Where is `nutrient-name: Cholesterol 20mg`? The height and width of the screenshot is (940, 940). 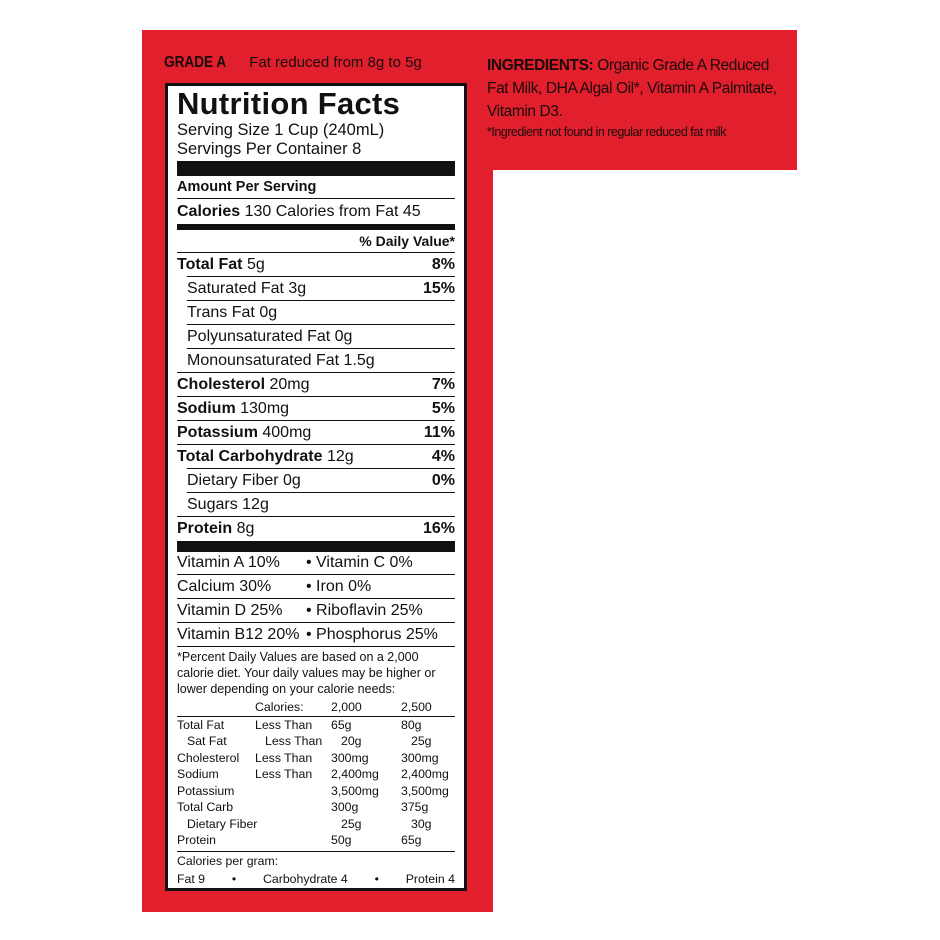 nutrient-name: Cholesterol 20mg is located at coordinates (243, 384).